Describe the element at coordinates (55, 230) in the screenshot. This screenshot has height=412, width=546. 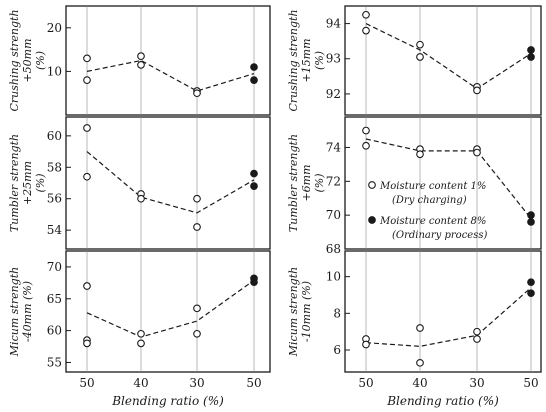
I see `y-tick-label: 54` at that location.